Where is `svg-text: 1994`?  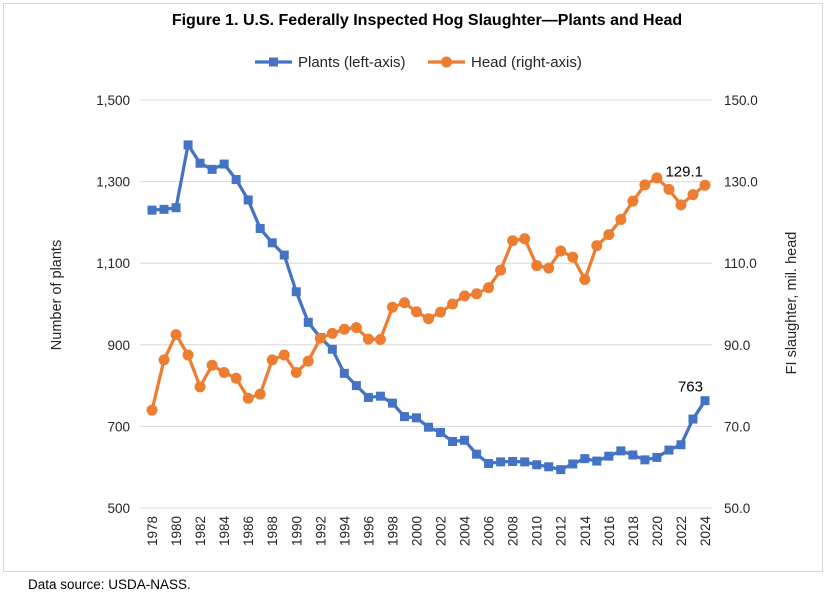 svg-text: 1994 is located at coordinates (344, 531).